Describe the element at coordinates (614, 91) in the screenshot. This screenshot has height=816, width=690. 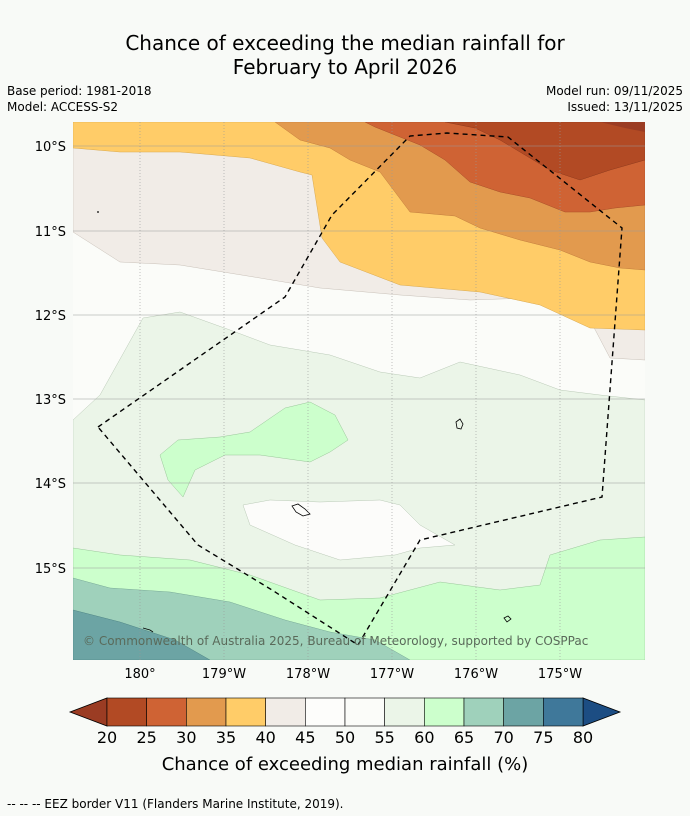
I see `model-run: Model run: 09/11/2025` at that location.